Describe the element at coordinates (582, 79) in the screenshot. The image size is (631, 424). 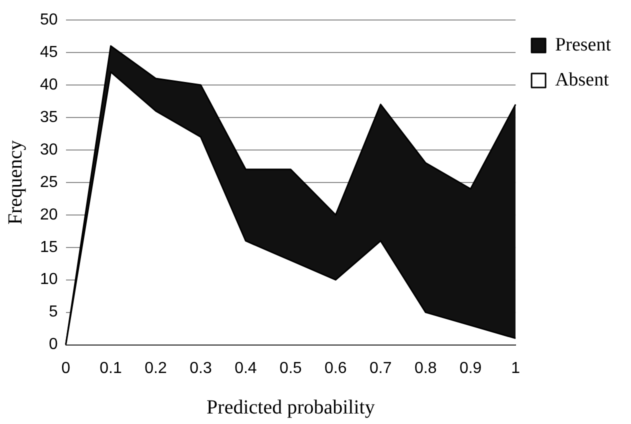
I see `legend-label: Absent` at that location.